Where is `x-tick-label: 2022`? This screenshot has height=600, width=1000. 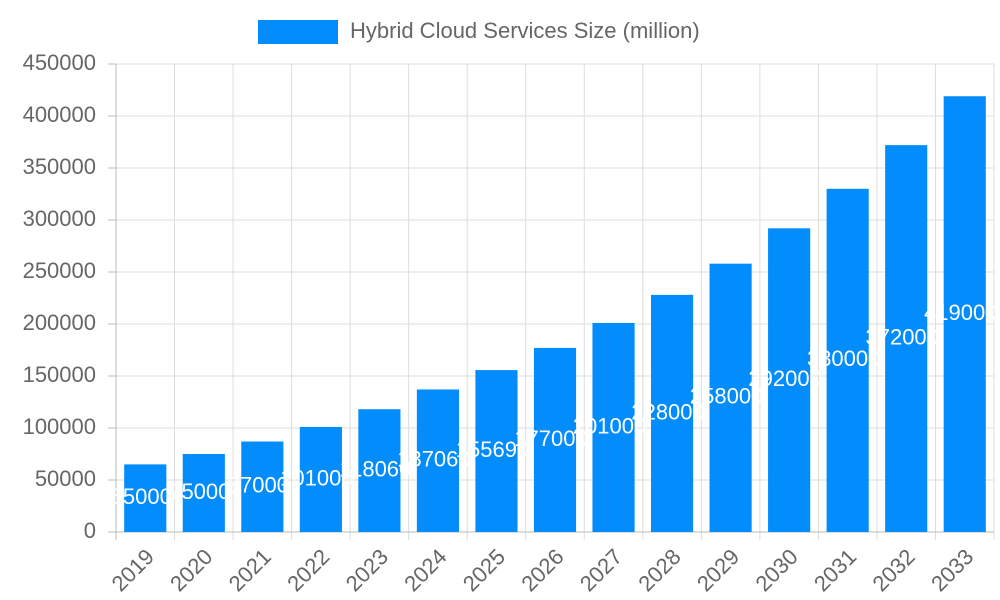
x-tick-label: 2022 is located at coordinates (308, 570).